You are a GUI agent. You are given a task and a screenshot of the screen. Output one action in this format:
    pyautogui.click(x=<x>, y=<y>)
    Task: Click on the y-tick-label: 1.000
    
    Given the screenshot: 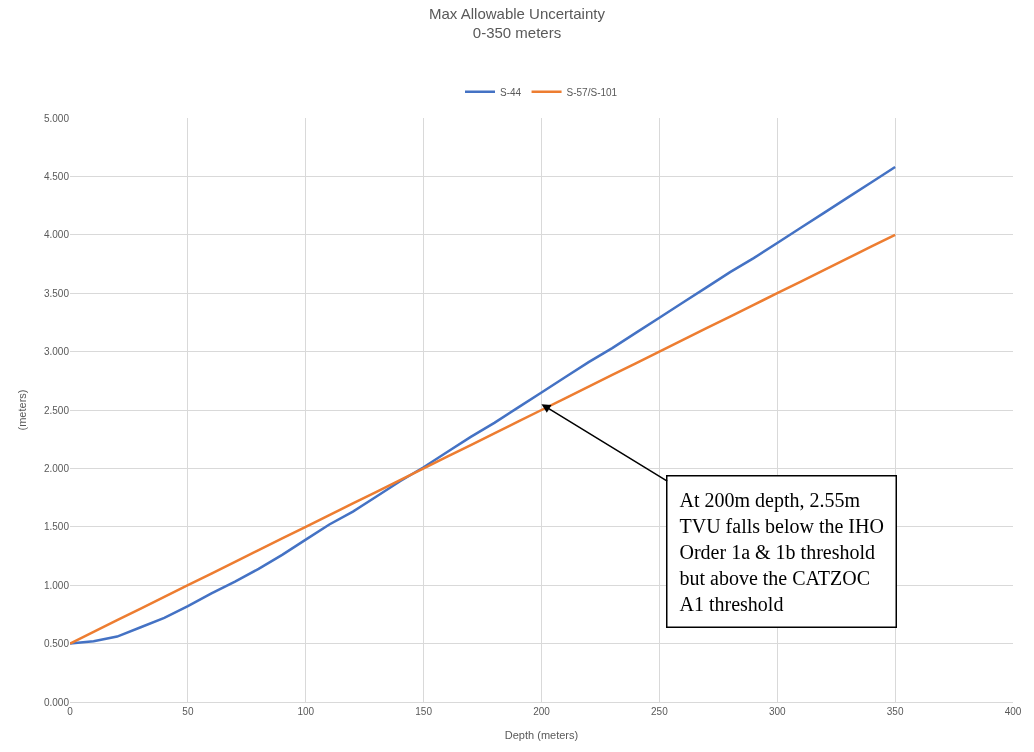 What is the action you would take?
    pyautogui.click(x=56, y=585)
    